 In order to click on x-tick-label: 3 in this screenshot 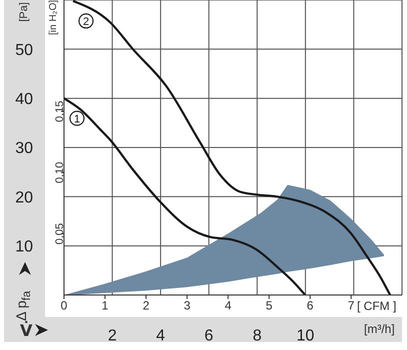, I will do `click(187, 305)`.